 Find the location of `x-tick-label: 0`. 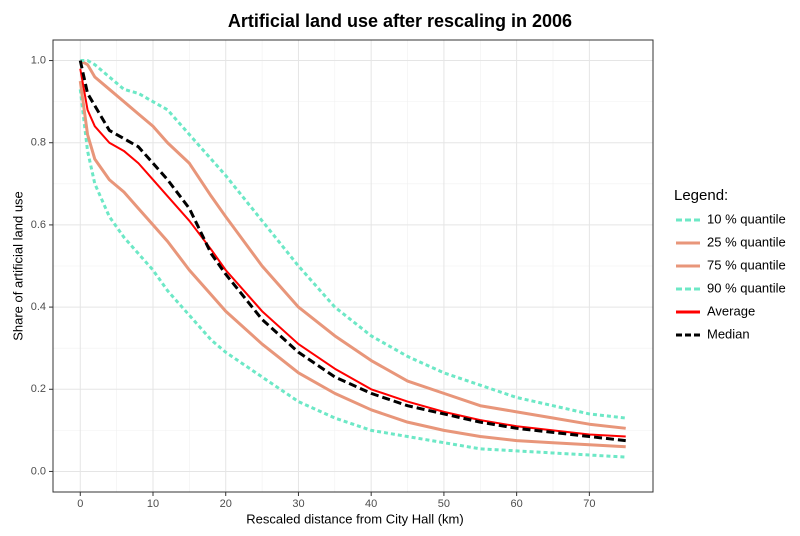

x-tick-label: 0 is located at coordinates (80, 504).